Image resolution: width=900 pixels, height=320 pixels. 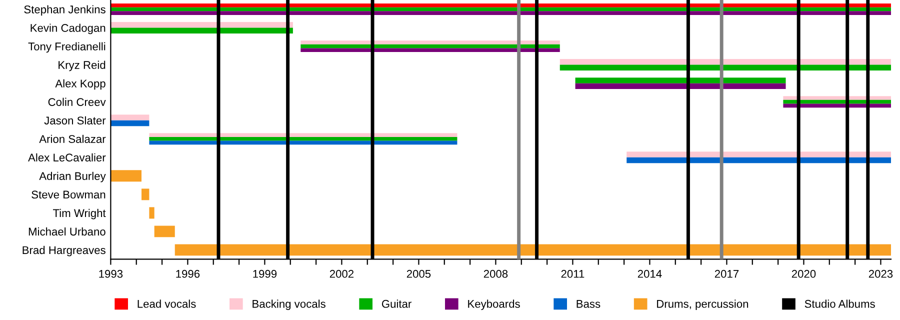 I want to click on x-tick-label: 2014, so click(x=650, y=274).